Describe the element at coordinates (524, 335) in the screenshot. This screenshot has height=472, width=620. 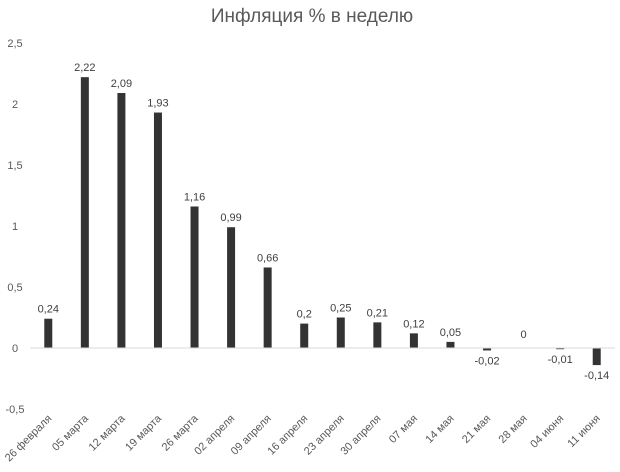
I see `data-label: 0` at that location.